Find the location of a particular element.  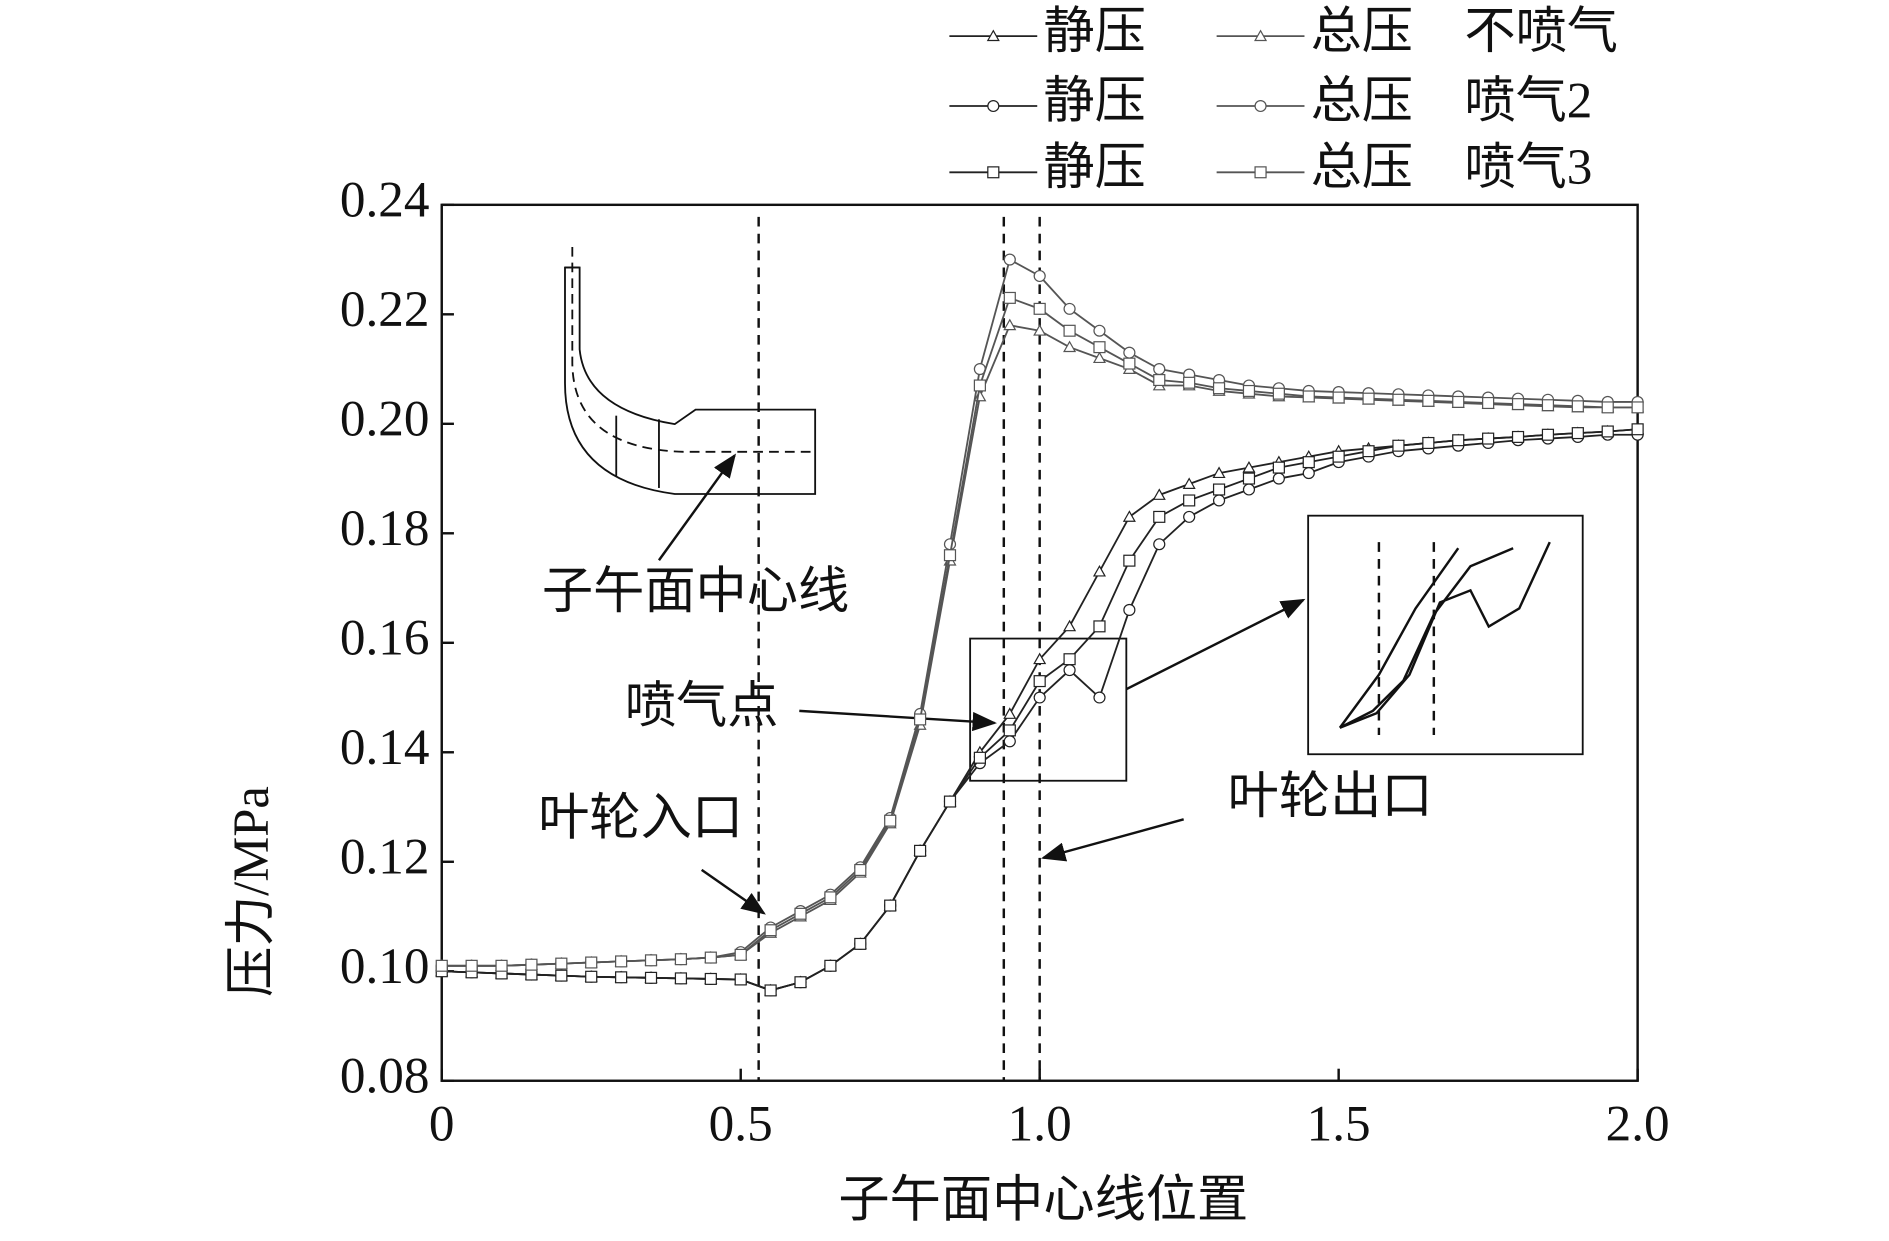

annotation: 子午面中心线 is located at coordinates (695, 592).